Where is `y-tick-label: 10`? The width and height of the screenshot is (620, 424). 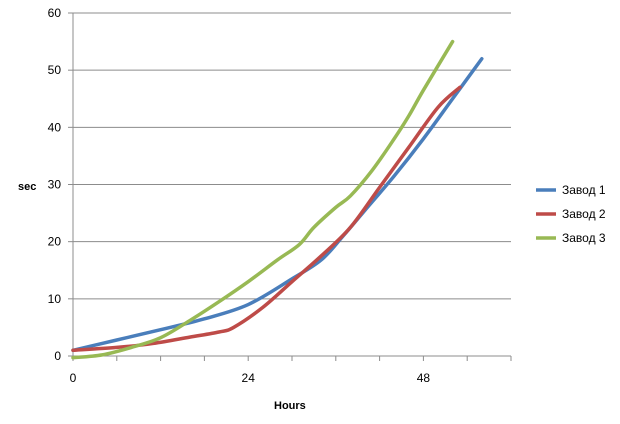 y-tick-label: 10 is located at coordinates (55, 299).